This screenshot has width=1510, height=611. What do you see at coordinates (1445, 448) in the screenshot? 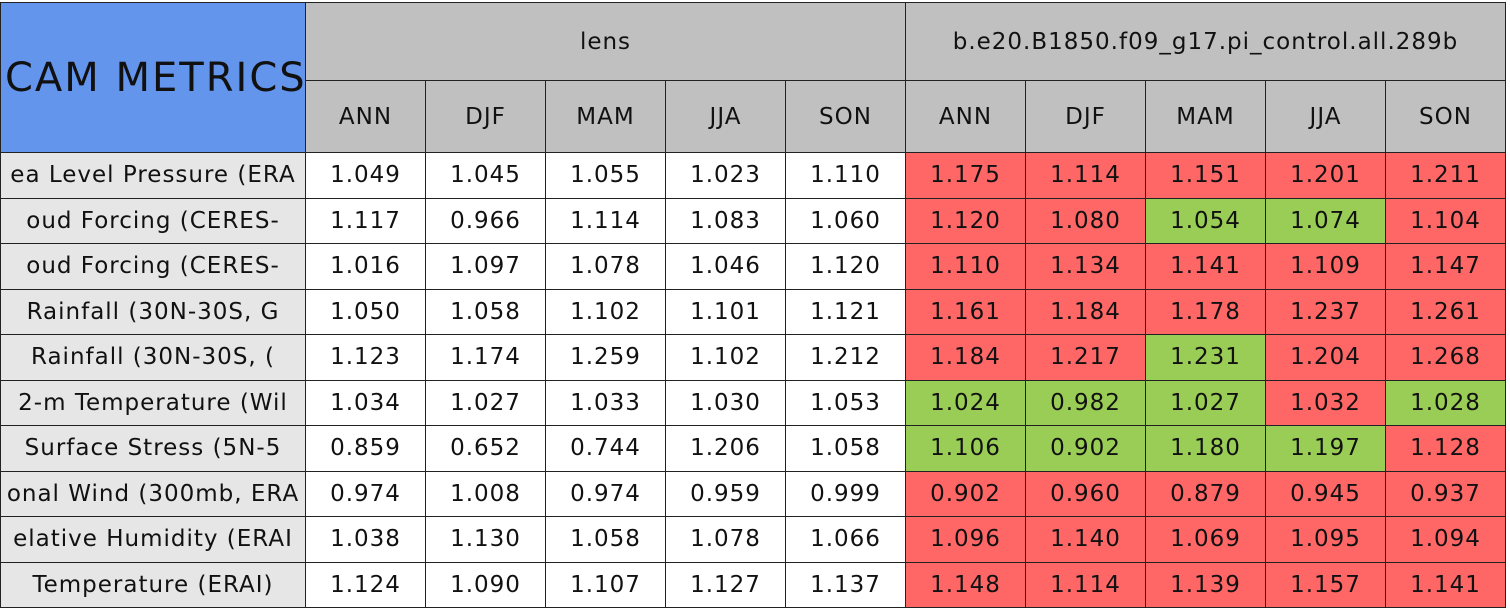
I see `value-cell: 1.128` at bounding box center [1445, 448].